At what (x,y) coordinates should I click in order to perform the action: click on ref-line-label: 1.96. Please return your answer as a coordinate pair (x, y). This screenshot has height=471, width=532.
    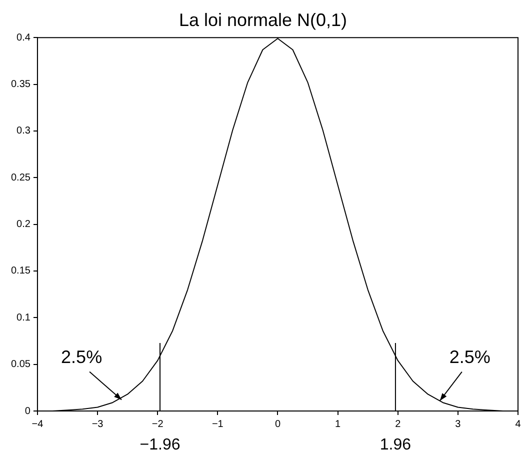
    Looking at the image, I should click on (396, 445).